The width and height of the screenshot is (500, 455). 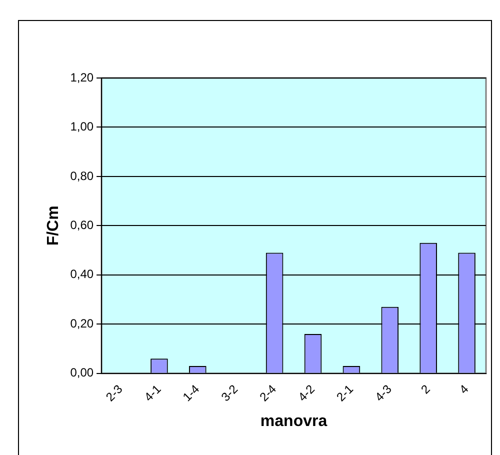 What do you see at coordinates (464, 389) in the screenshot?
I see `x-tick-label: 4` at bounding box center [464, 389].